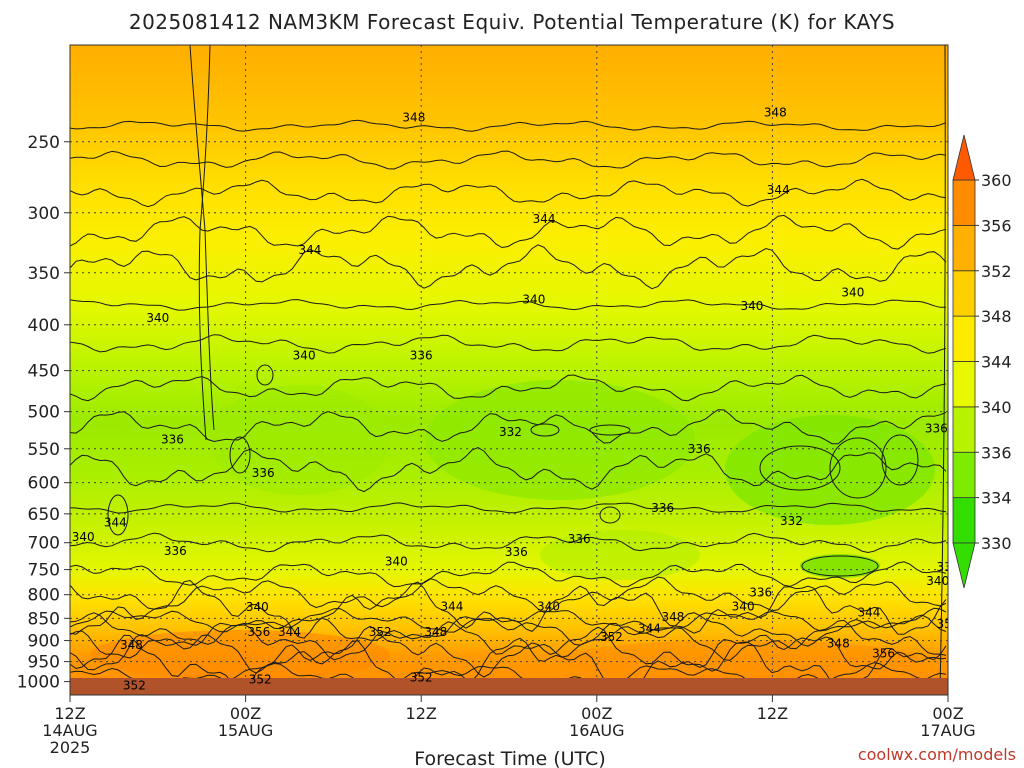  Describe the element at coordinates (996, 543) in the screenshot. I see `colorbar-label: 330` at that location.